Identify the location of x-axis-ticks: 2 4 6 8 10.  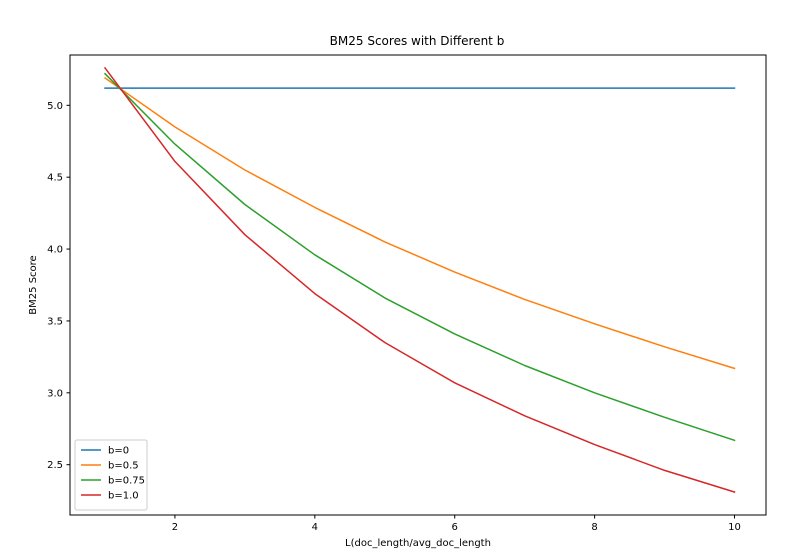
(456, 524).